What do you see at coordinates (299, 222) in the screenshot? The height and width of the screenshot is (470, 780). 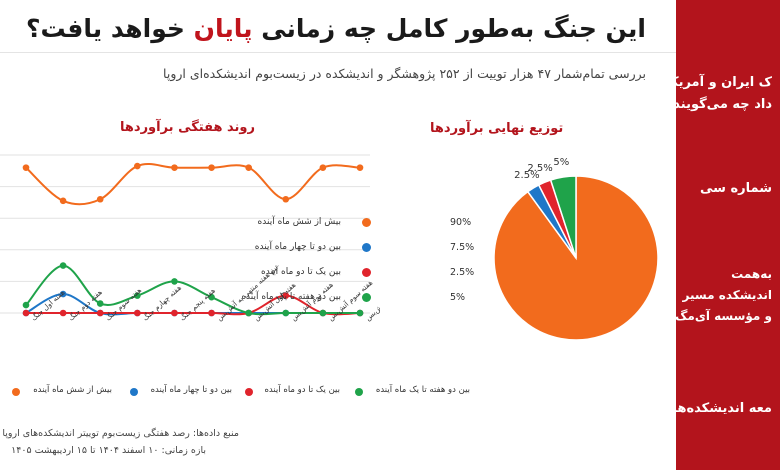 I see `pie-legend-label-0: بیش از شش ماه آینده` at bounding box center [299, 222].